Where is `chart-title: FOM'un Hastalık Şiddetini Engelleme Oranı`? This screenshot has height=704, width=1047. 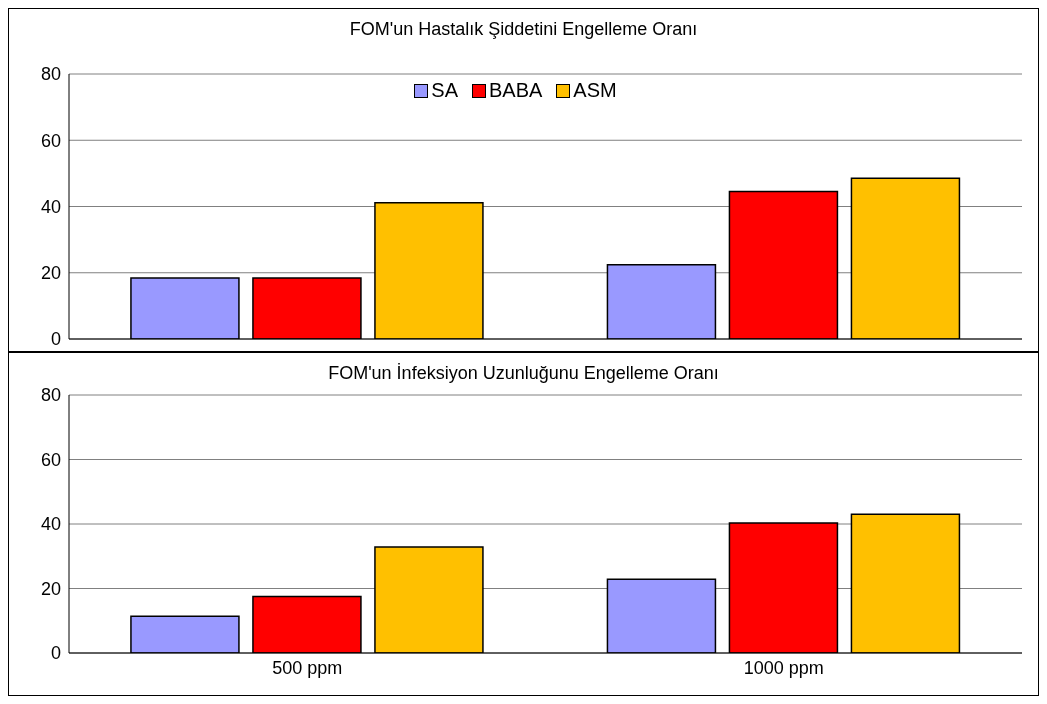 chart-title: FOM'un Hastalık Şiddetini Engelleme Oranı is located at coordinates (523, 29).